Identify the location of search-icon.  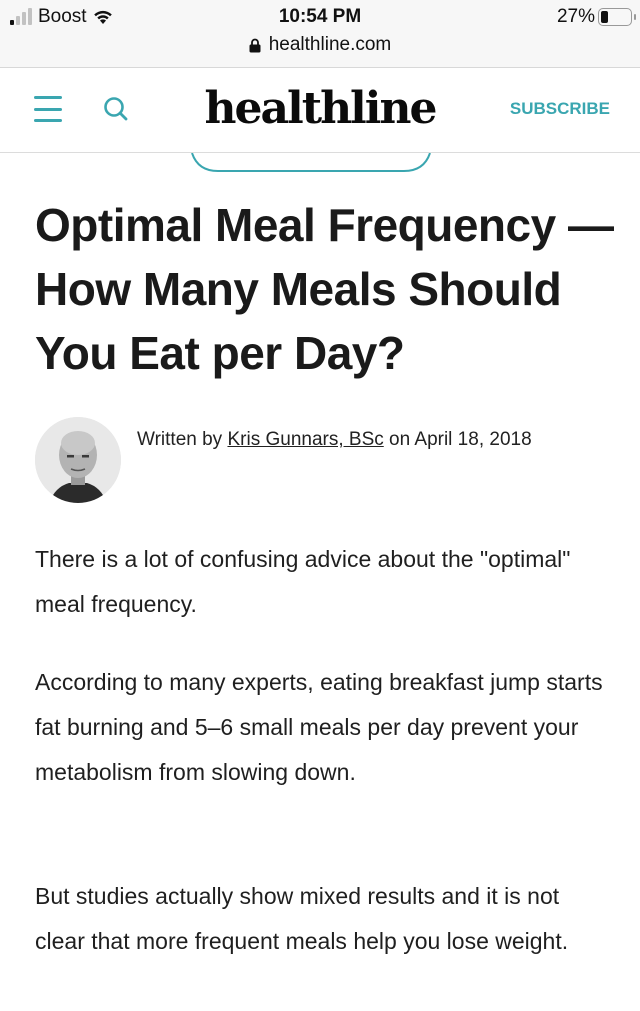
(116, 109).